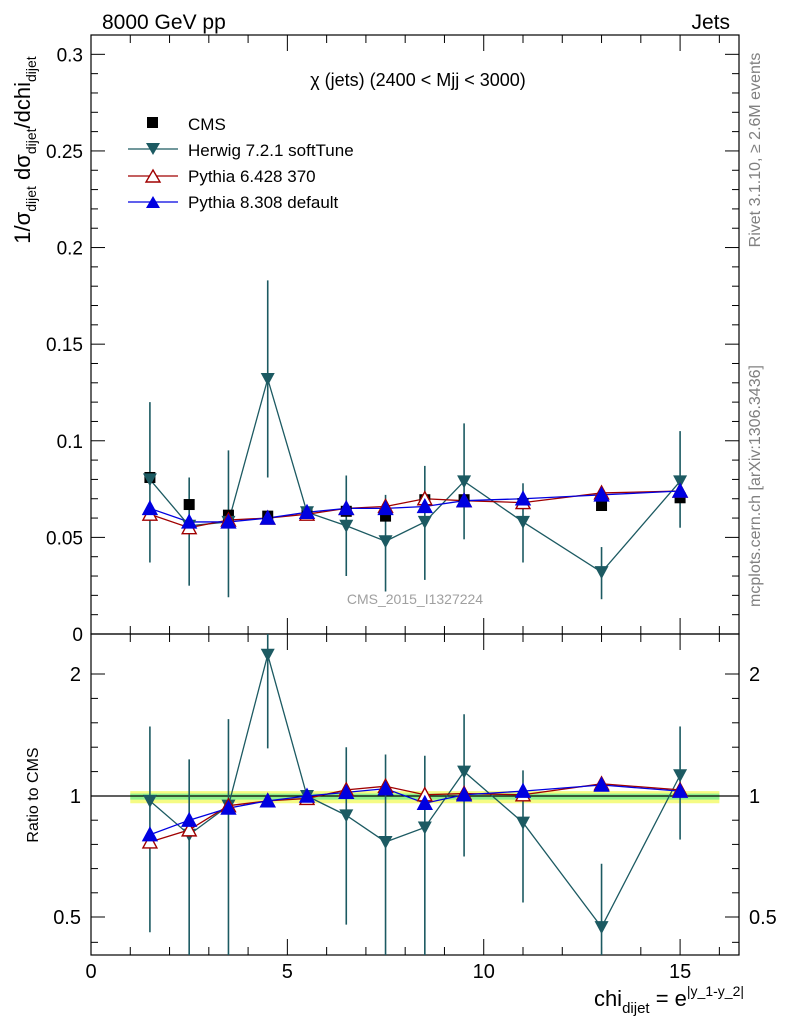  What do you see at coordinates (75, 797) in the screenshot?
I see `ratio-ytick-label: 1` at bounding box center [75, 797].